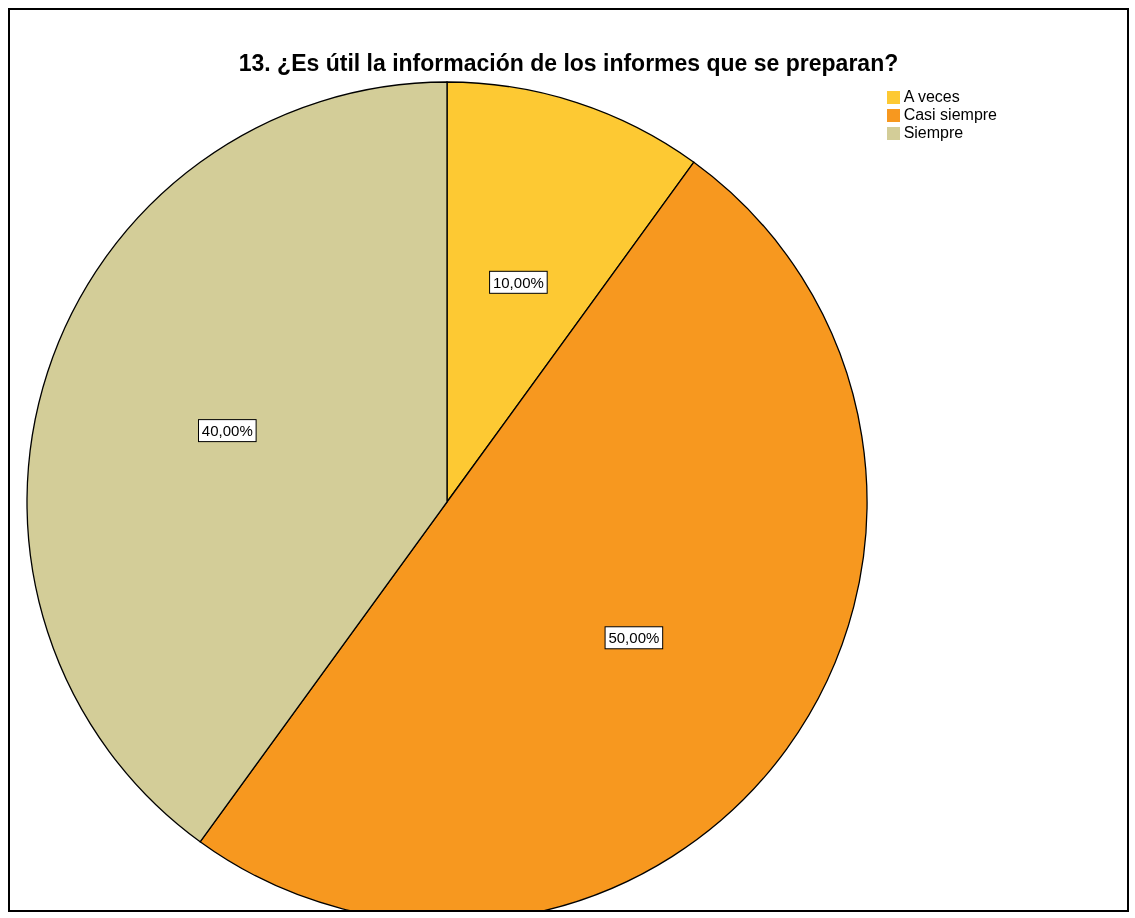  What do you see at coordinates (931, 96) in the screenshot?
I see `legend-label: A veces` at bounding box center [931, 96].